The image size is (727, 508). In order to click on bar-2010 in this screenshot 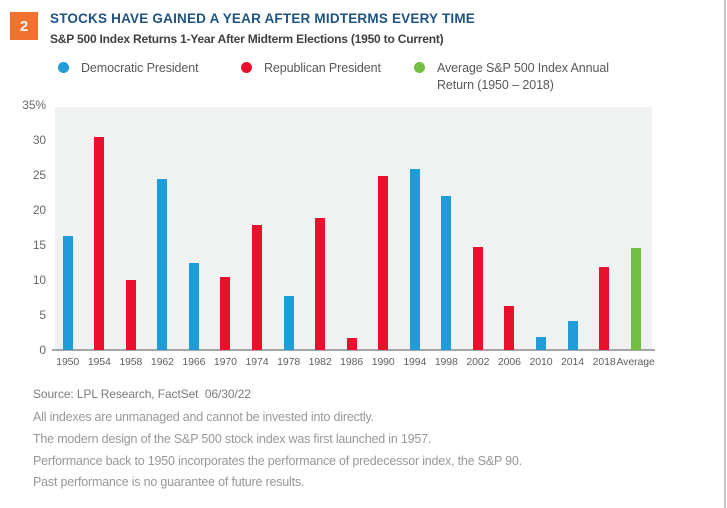, I will do `click(541, 343)`.